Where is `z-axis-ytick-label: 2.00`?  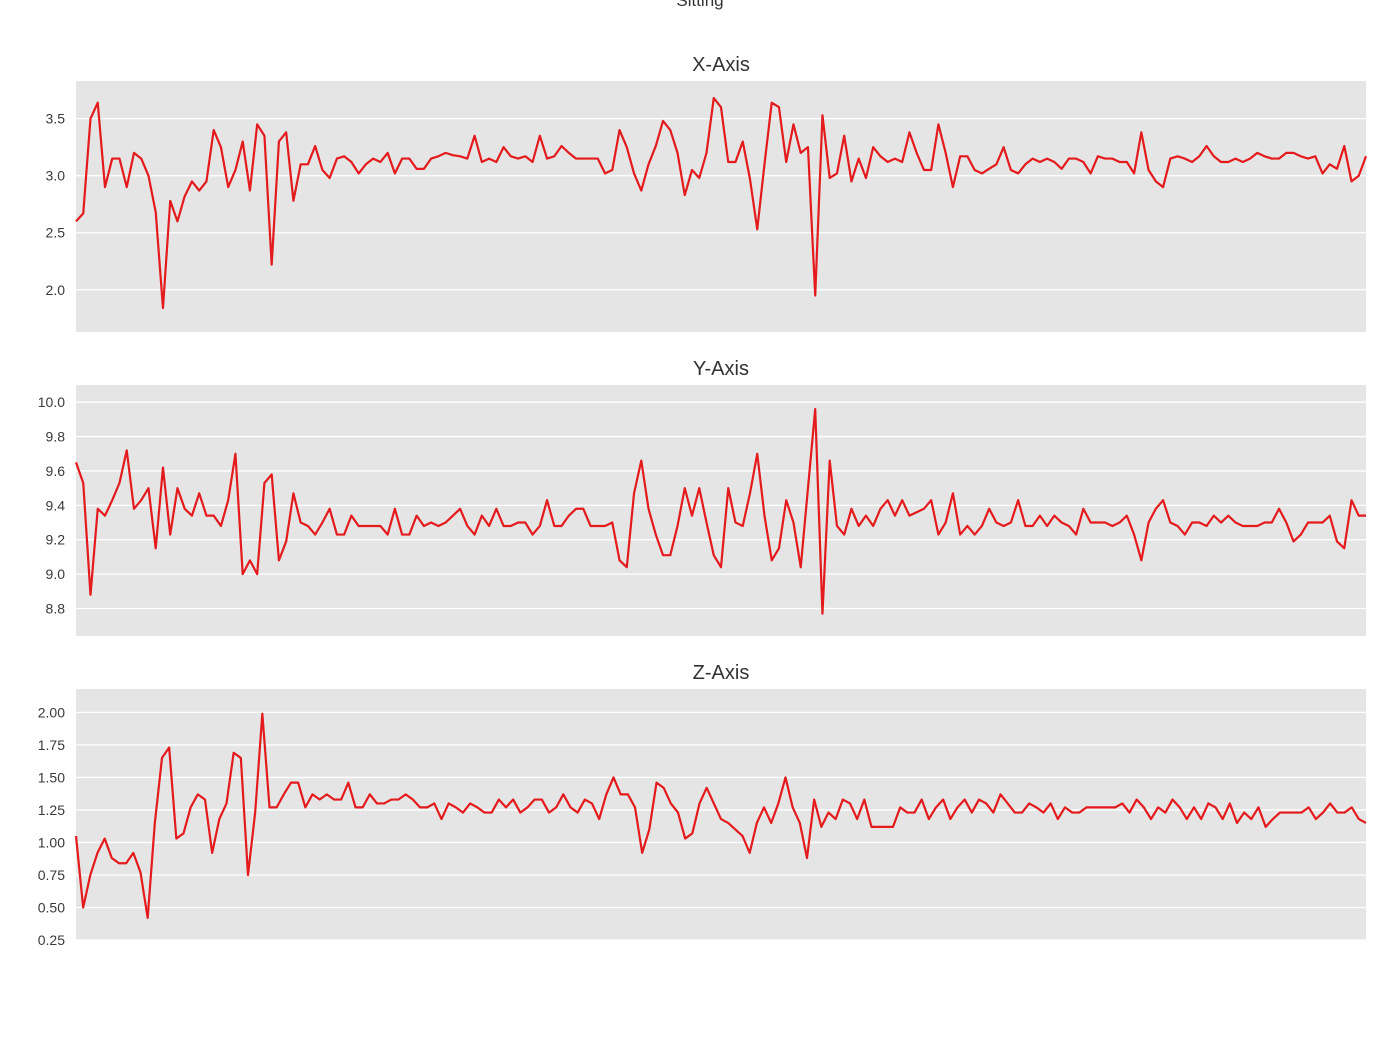 z-axis-ytick-label: 2.00 is located at coordinates (51, 712).